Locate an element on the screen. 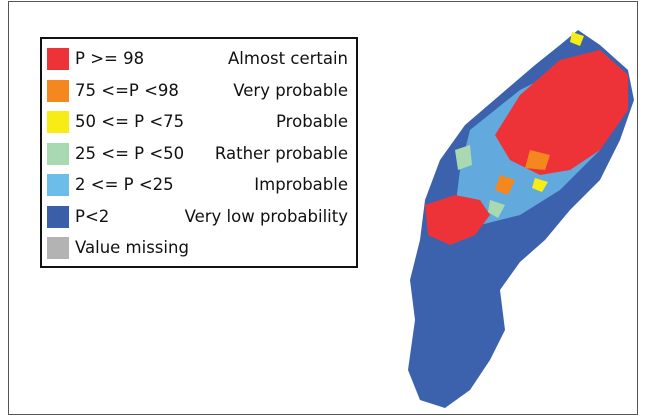  legend-item: 2 <= P <25 Improbable is located at coordinates (199, 185).